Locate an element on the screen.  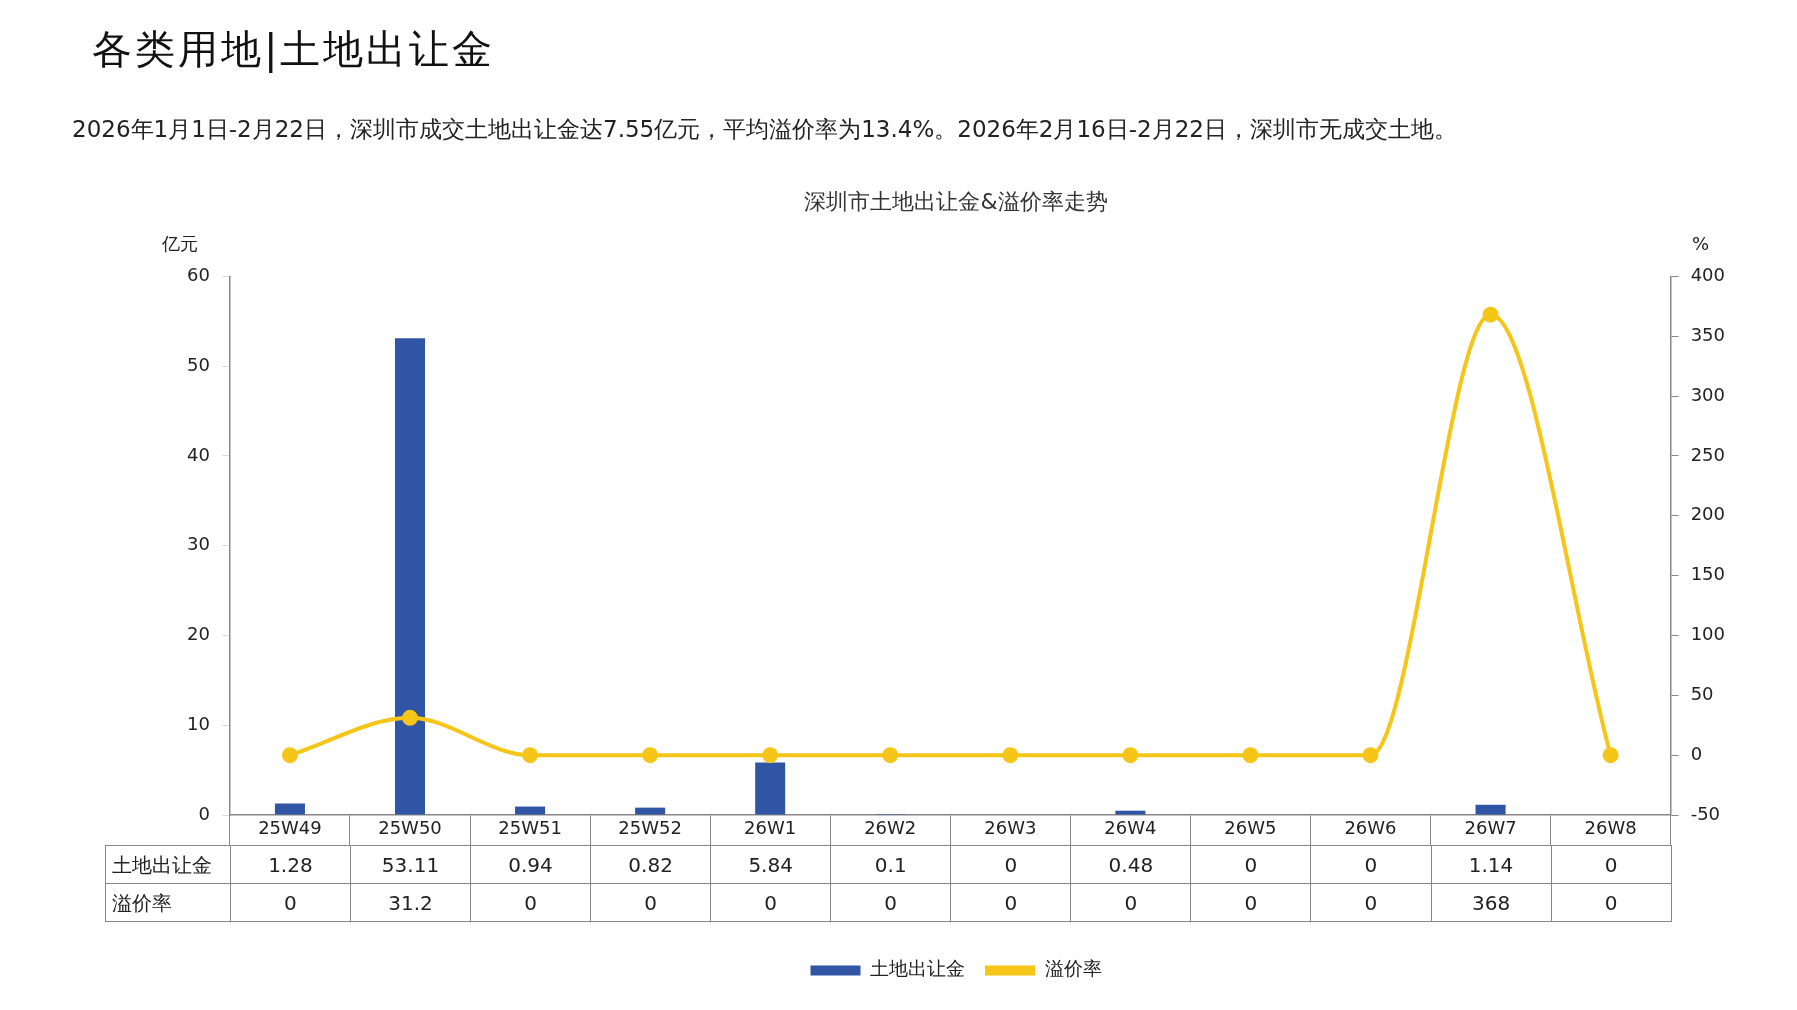
y2-tick-label: 250 is located at coordinates (1707, 454).